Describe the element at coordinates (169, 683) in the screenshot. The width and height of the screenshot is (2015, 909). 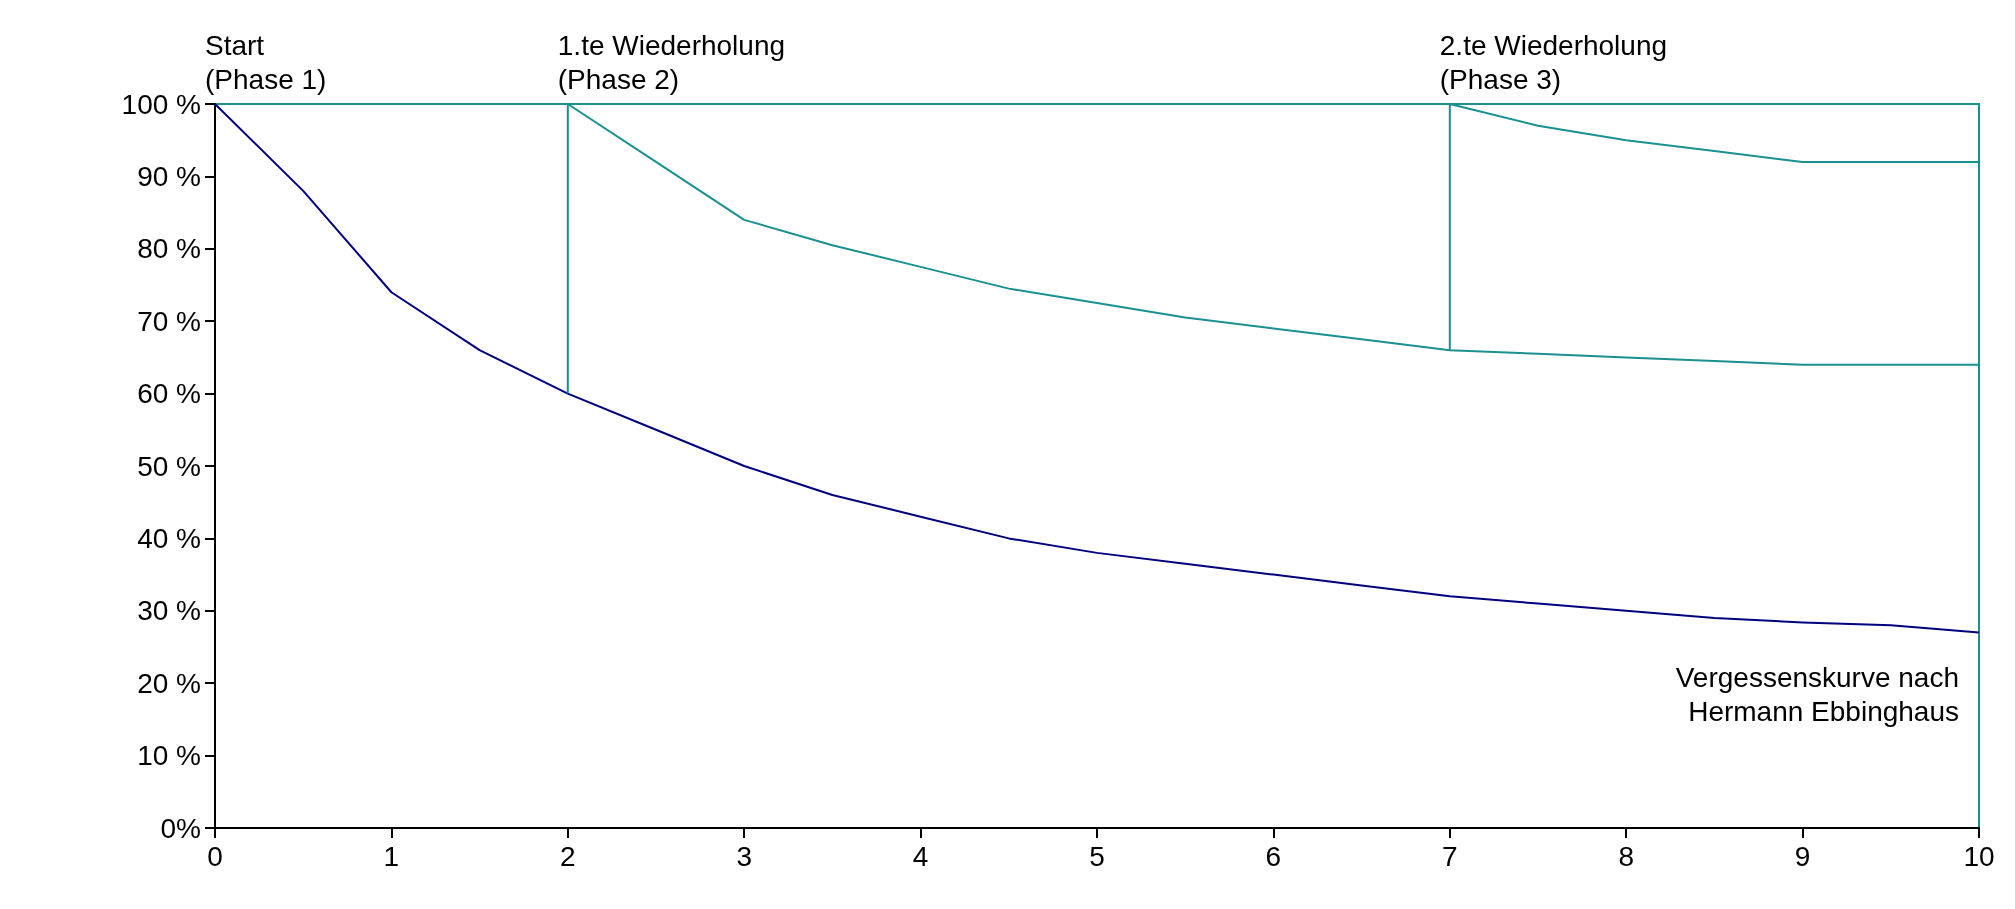
I see `y-tick-label: 20 %` at that location.